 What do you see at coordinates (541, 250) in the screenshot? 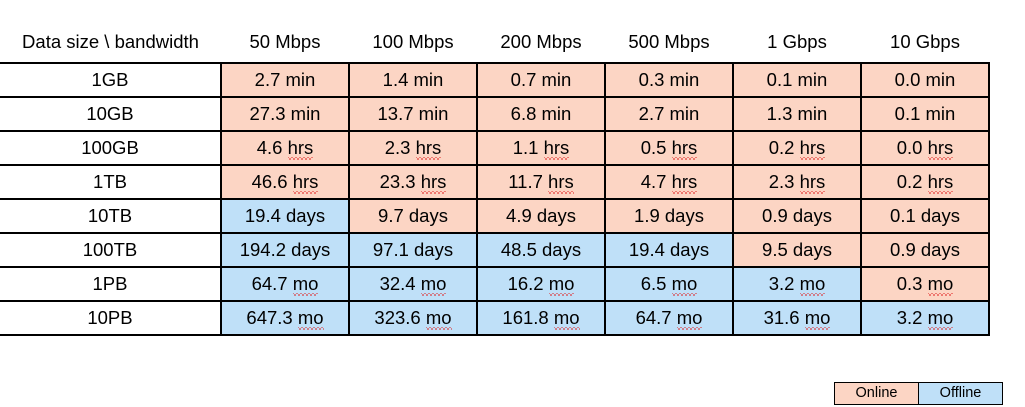
I see `transfer-time-cell: 48.5 days` at bounding box center [541, 250].